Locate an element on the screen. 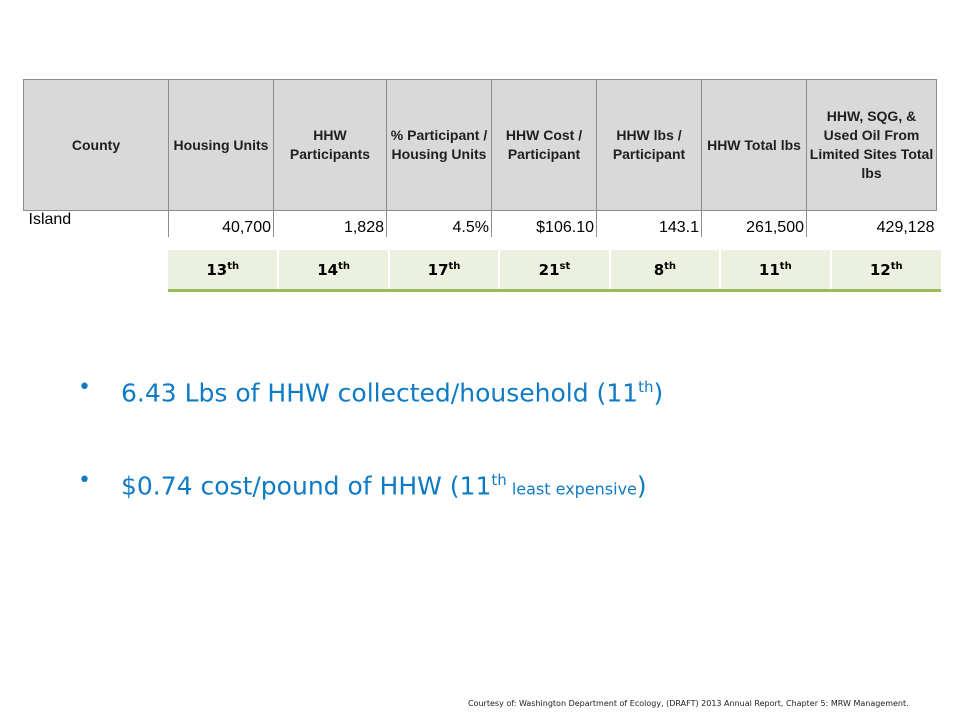 The width and height of the screenshot is (960, 720). rank-cost-per-participant: 21st is located at coordinates (555, 271).